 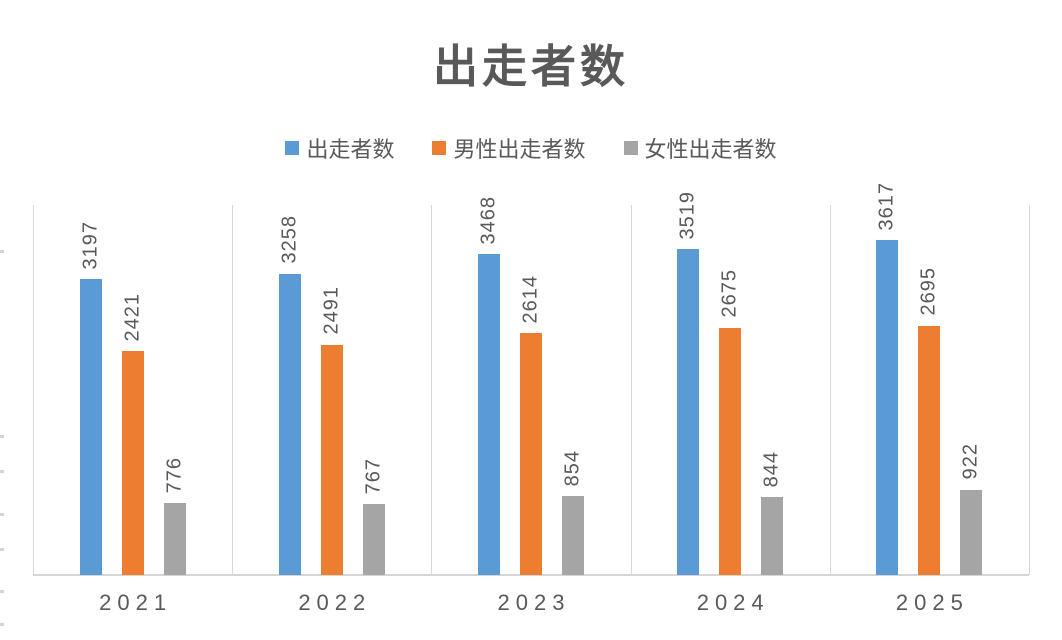 I want to click on bar-value-label: 2614, so click(x=530, y=299).